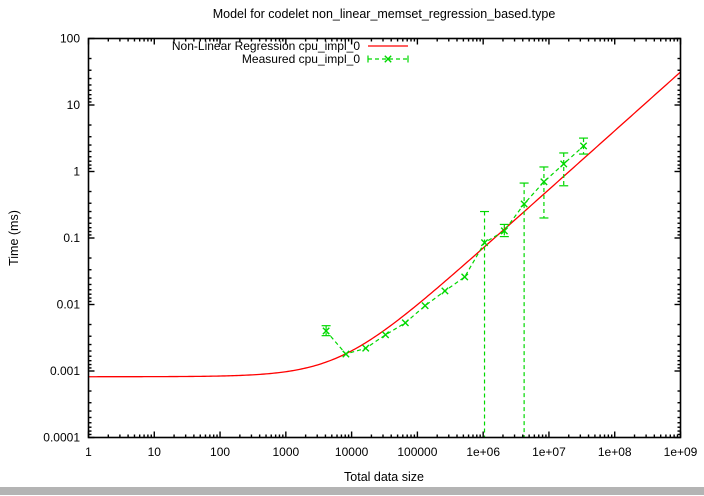  What do you see at coordinates (301, 59) in the screenshot?
I see `legend-label-measured: Measured cpu_impl_0` at bounding box center [301, 59].